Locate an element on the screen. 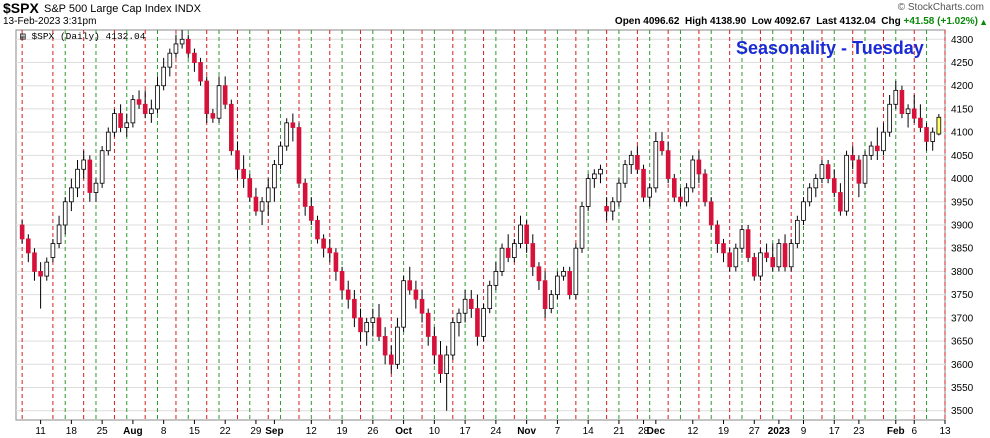 This screenshot has height=438, width=990. last-label: Last is located at coordinates (826, 21).